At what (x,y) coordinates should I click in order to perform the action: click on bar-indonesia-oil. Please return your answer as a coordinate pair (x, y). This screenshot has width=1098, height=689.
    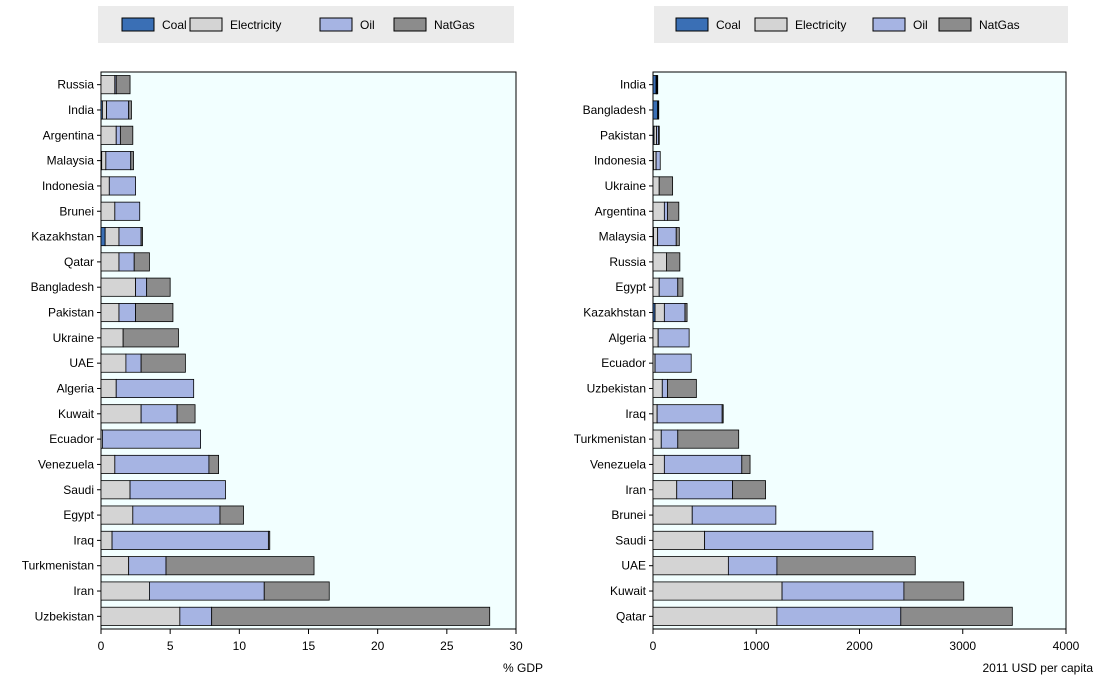
    Looking at the image, I should click on (658, 161).